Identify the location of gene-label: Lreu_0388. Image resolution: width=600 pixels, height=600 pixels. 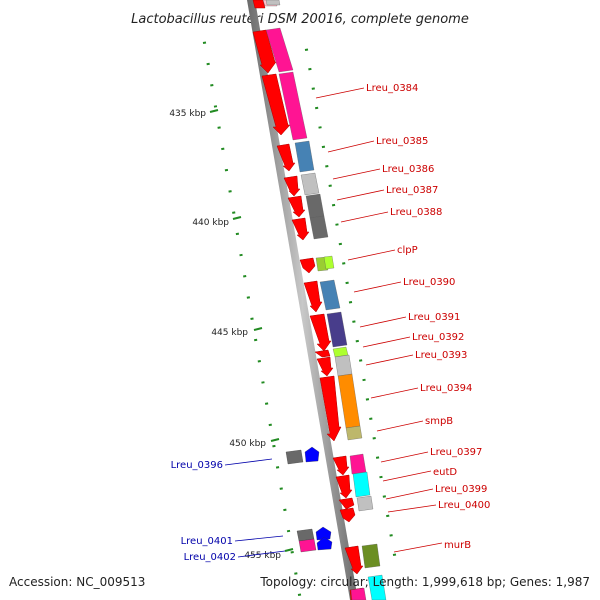
(416, 212).